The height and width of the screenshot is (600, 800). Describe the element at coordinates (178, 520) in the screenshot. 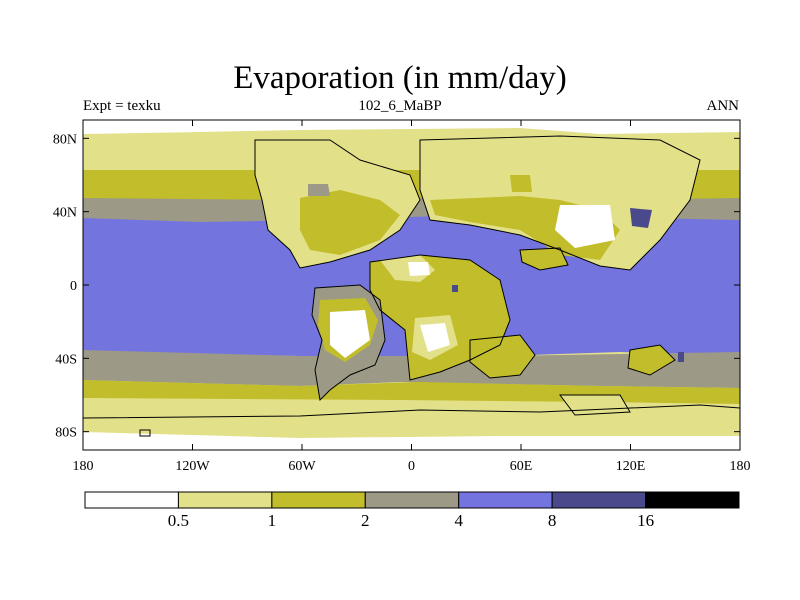

I see `colorbar-label: 0.5` at that location.